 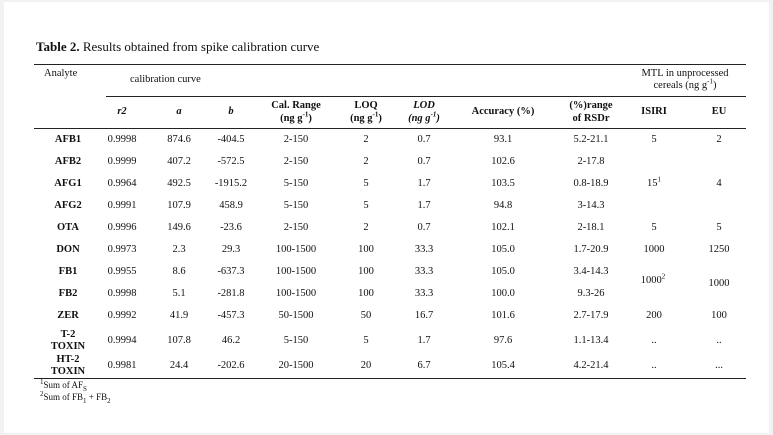 I want to click on fb-isiri-merged: 10002, so click(x=653, y=279).